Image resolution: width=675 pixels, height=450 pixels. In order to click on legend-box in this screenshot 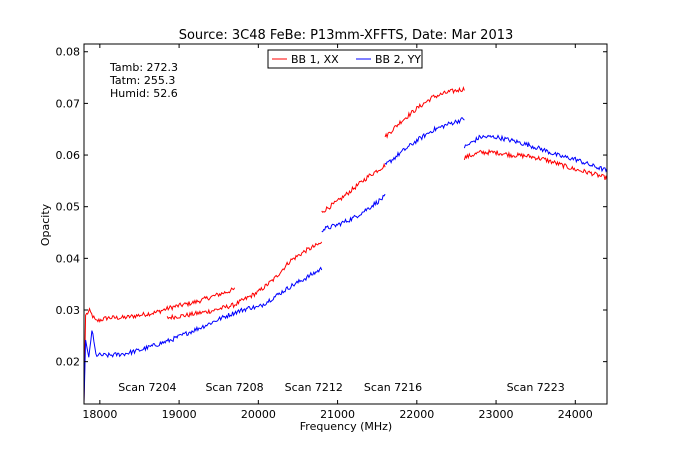, I will do `click(345, 59)`.